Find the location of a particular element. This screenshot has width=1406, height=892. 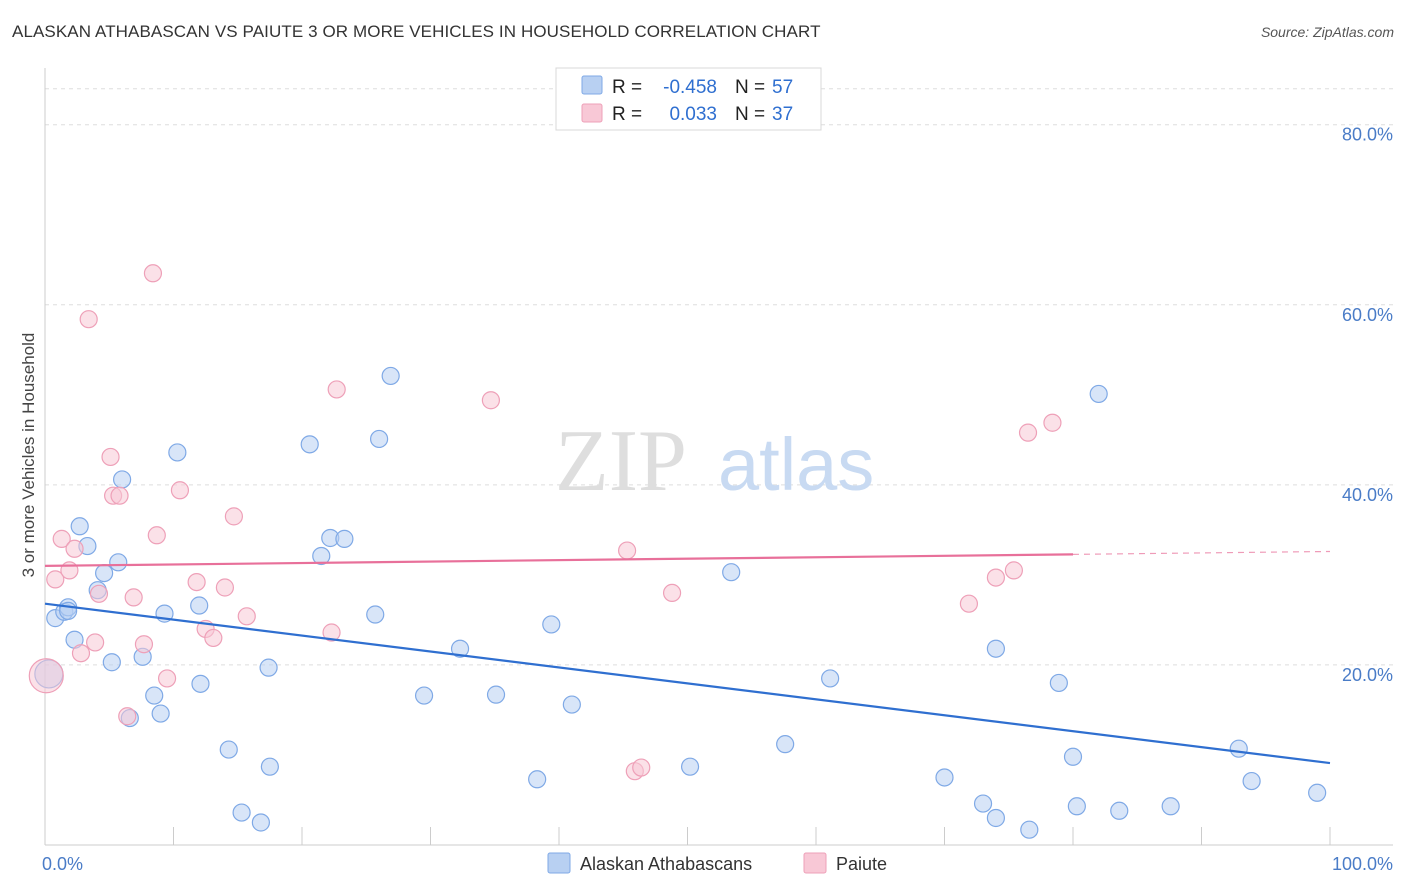

x-tick-label-right: 100.0% is located at coordinates (1362, 864).